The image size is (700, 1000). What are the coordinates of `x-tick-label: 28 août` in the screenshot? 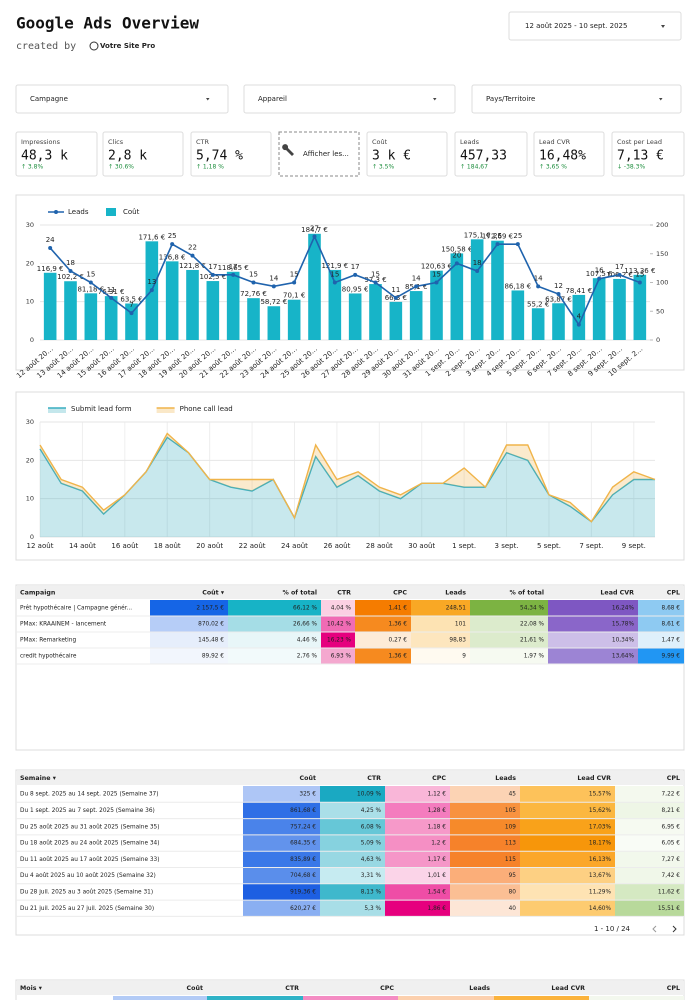 It's located at (379, 546).